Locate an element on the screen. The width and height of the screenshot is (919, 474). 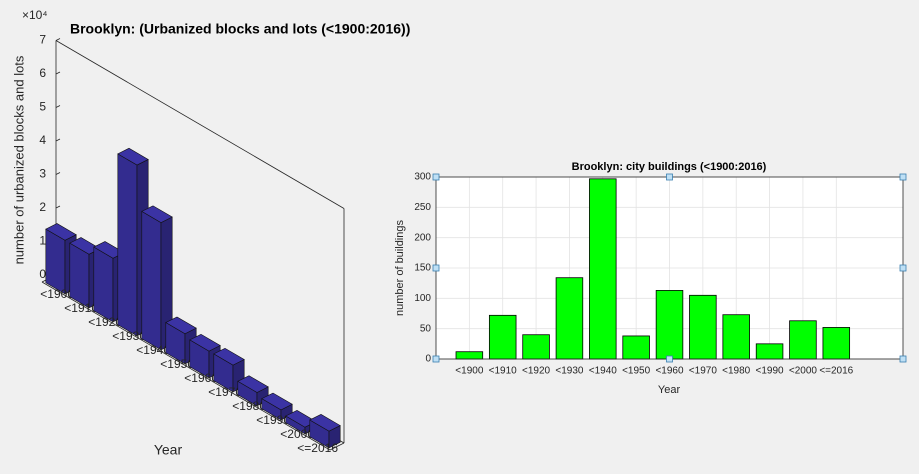
y-tick-label: 7 is located at coordinates (42, 40).